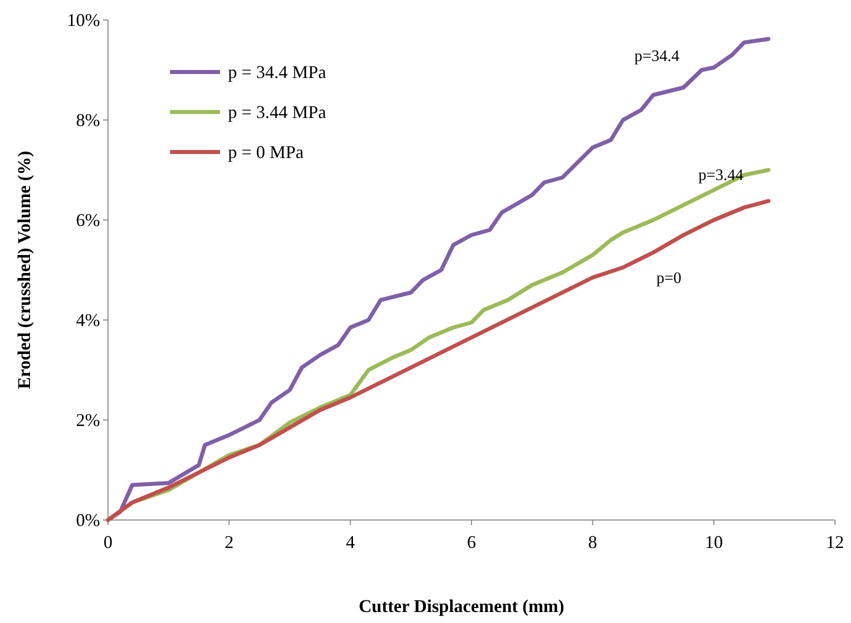 This screenshot has width=851, height=623. Describe the element at coordinates (88, 120) in the screenshot. I see `y-tick-label: 8%` at that location.